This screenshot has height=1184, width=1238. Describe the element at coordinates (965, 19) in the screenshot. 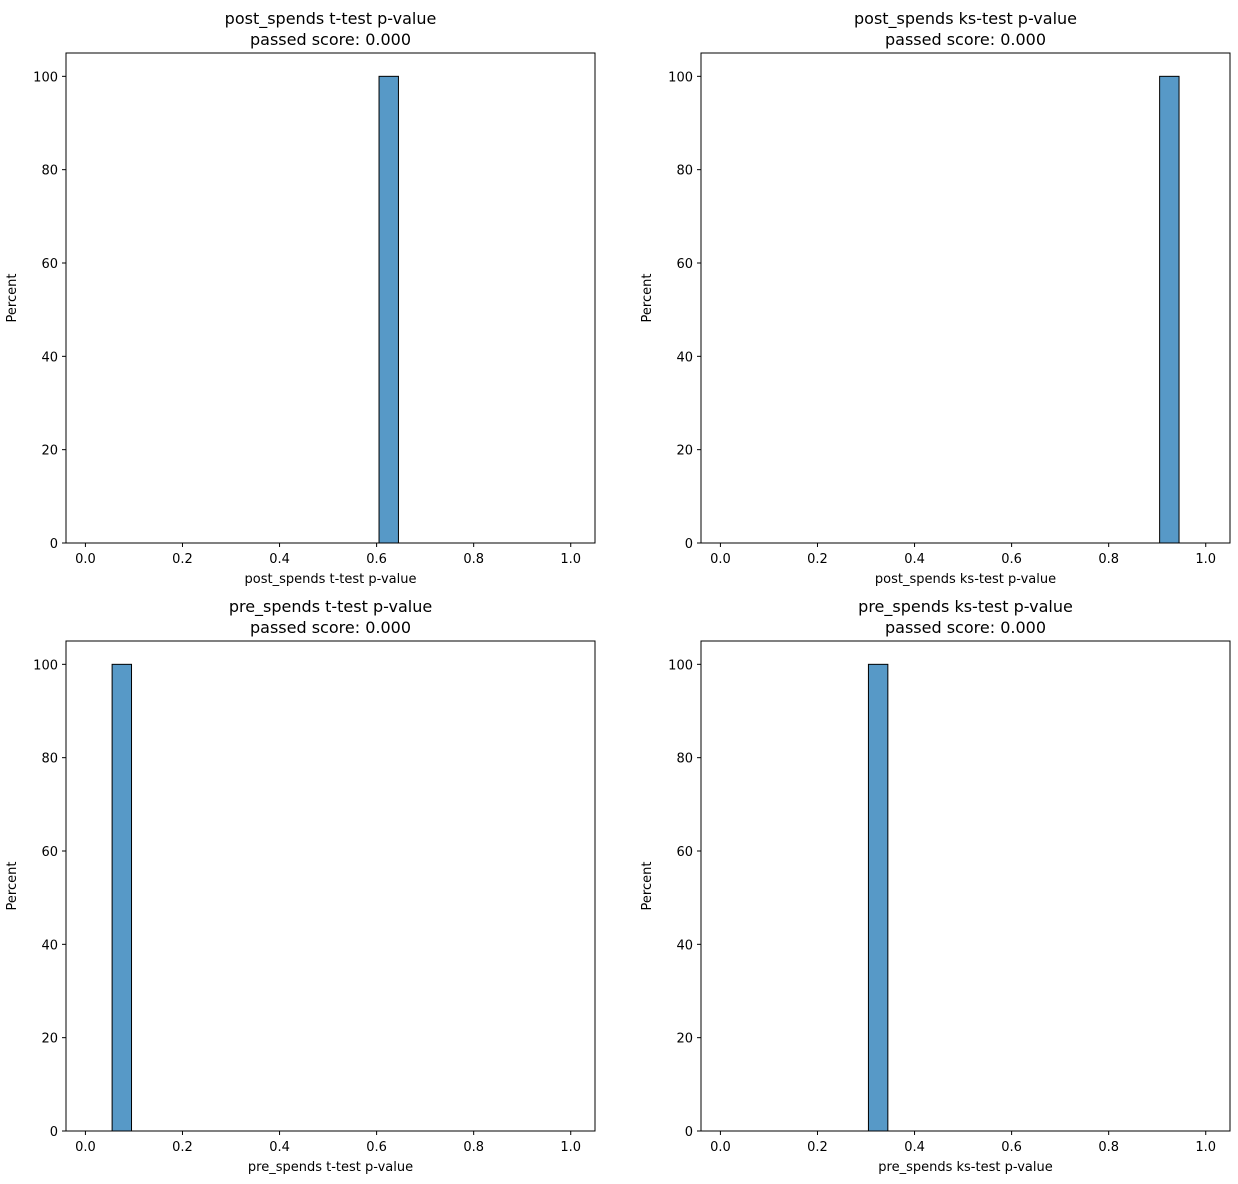

I see `subplot-title: post_spends ks-test p-value` at that location.